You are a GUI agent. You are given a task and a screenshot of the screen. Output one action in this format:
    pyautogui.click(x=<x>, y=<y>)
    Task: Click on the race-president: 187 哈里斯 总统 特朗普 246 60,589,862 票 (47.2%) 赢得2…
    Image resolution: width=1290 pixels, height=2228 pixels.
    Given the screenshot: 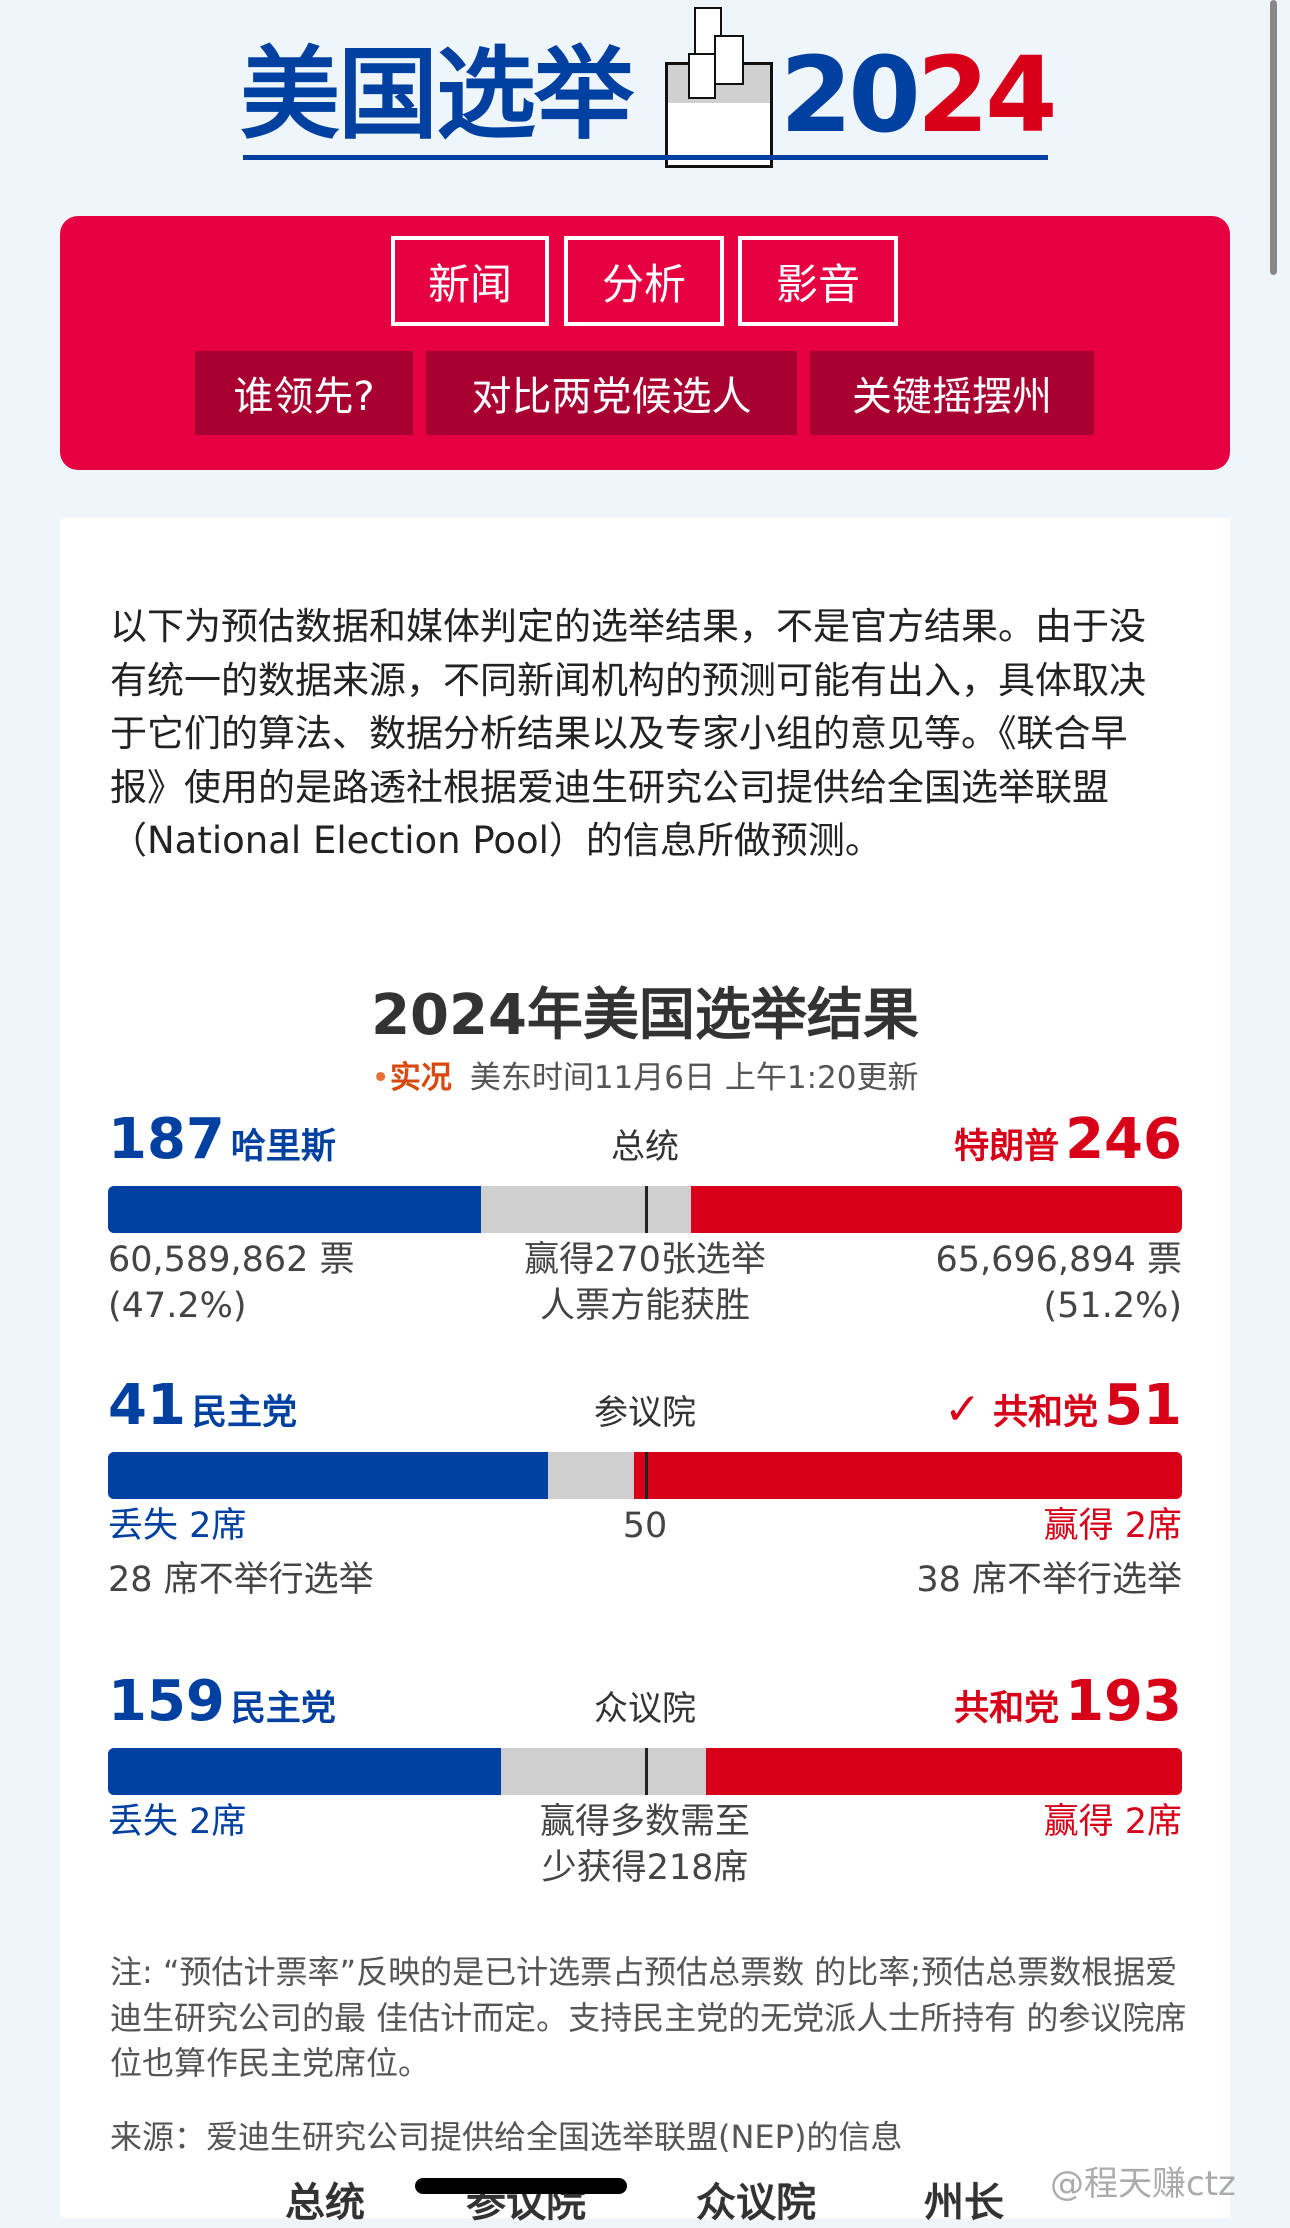 What is the action you would take?
    pyautogui.click(x=645, y=1218)
    